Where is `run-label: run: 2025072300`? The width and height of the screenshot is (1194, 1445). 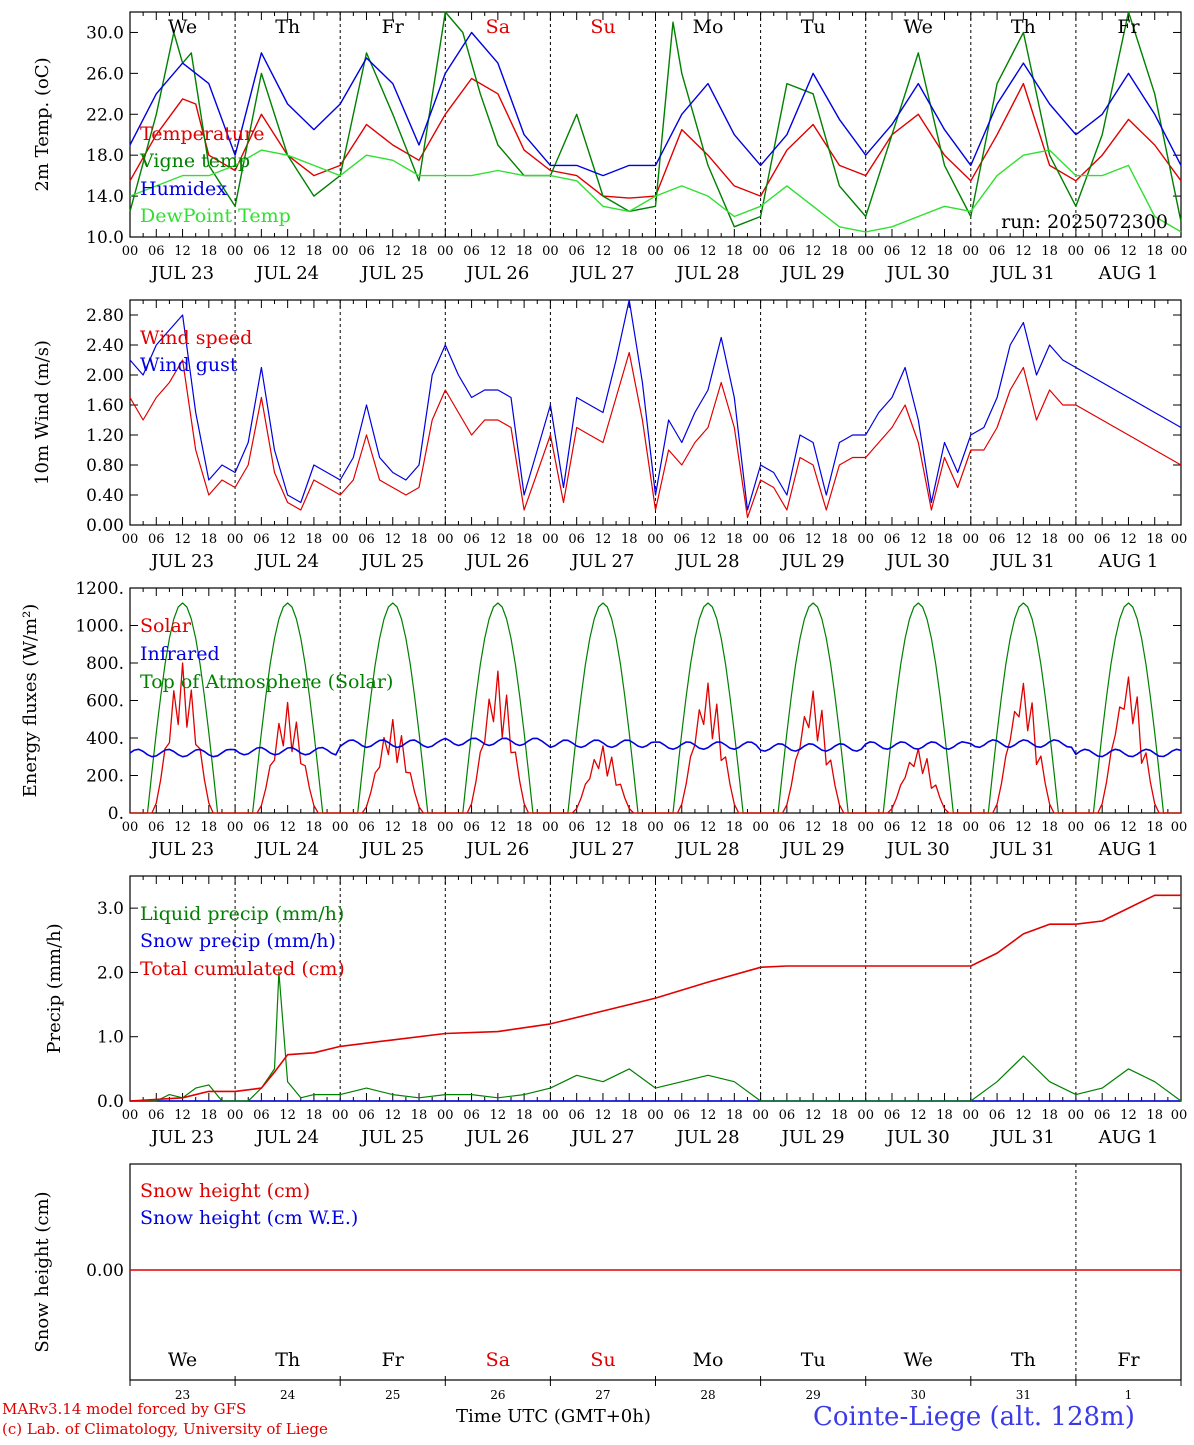
run-label: run: 2025072300 is located at coordinates (1084, 222).